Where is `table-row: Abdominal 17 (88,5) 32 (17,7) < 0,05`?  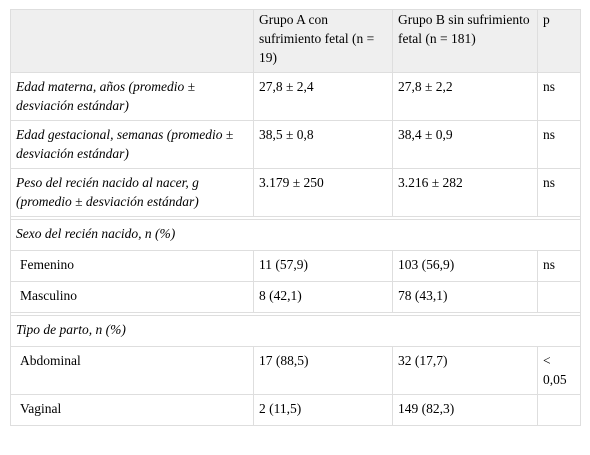
table-row: Abdominal 17 (88,5) 32 (17,7) < 0,05 is located at coordinates (295, 370).